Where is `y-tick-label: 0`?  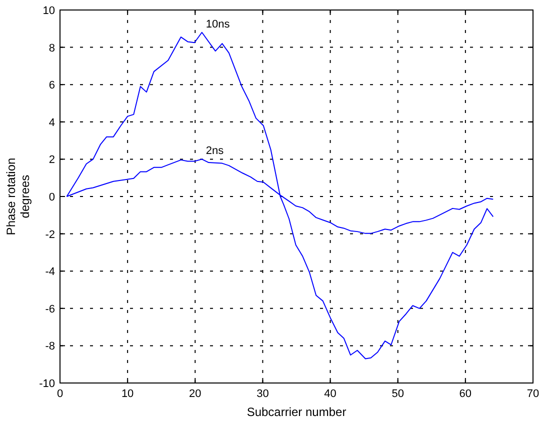 y-tick-label: 0 is located at coordinates (51, 198).